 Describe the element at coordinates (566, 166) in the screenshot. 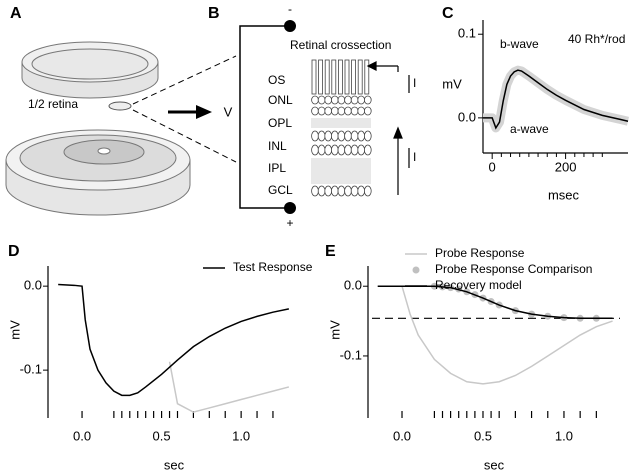

I see `x-tick-label: 200` at that location.